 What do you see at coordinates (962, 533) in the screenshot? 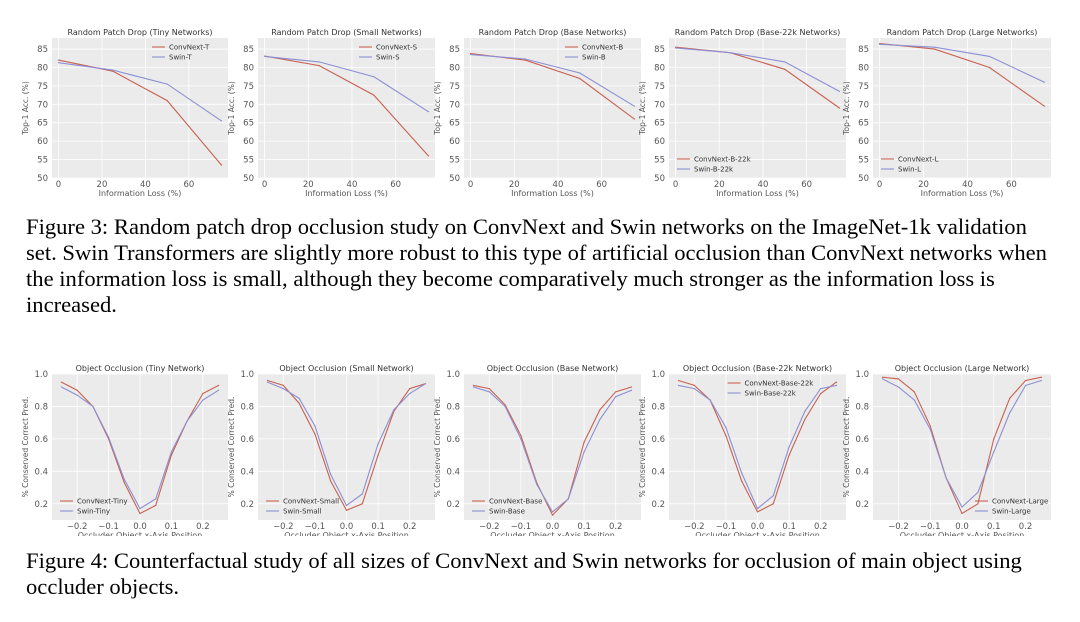
I see `x-axis-label: Occluder Object x-Axis Position` at bounding box center [962, 533].